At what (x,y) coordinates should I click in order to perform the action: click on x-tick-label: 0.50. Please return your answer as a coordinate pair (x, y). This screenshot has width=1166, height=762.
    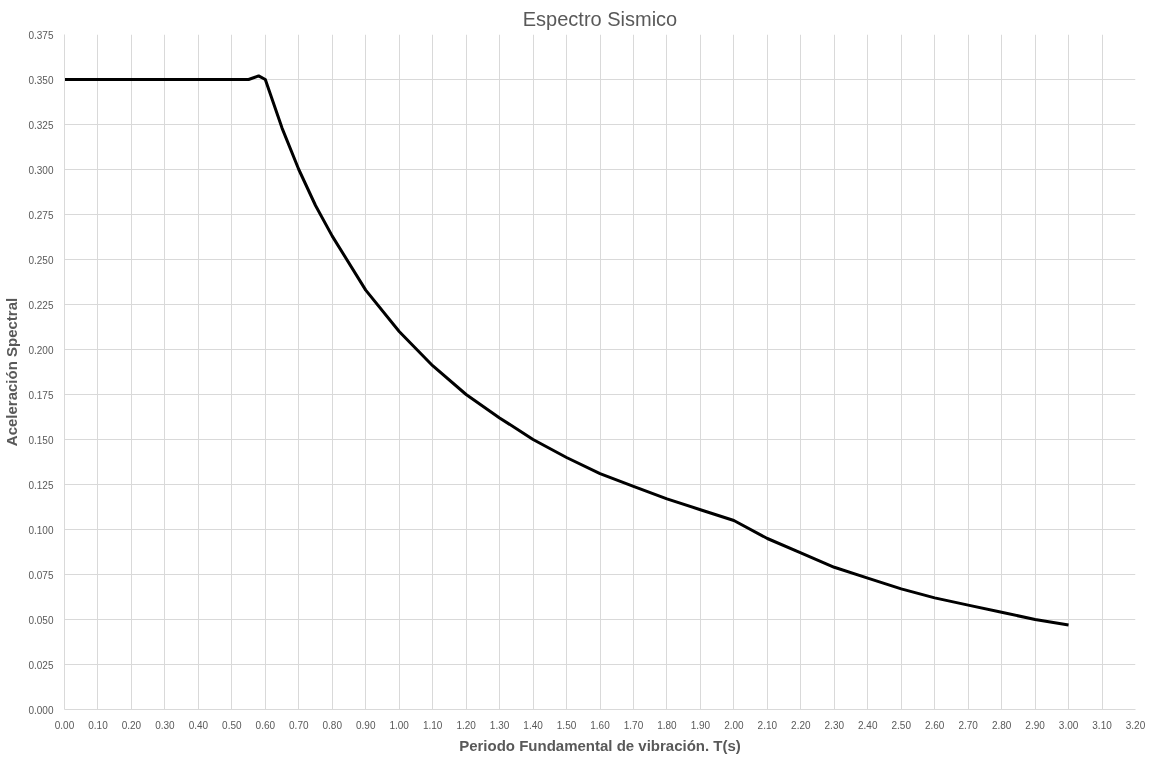
    Looking at the image, I should click on (232, 725).